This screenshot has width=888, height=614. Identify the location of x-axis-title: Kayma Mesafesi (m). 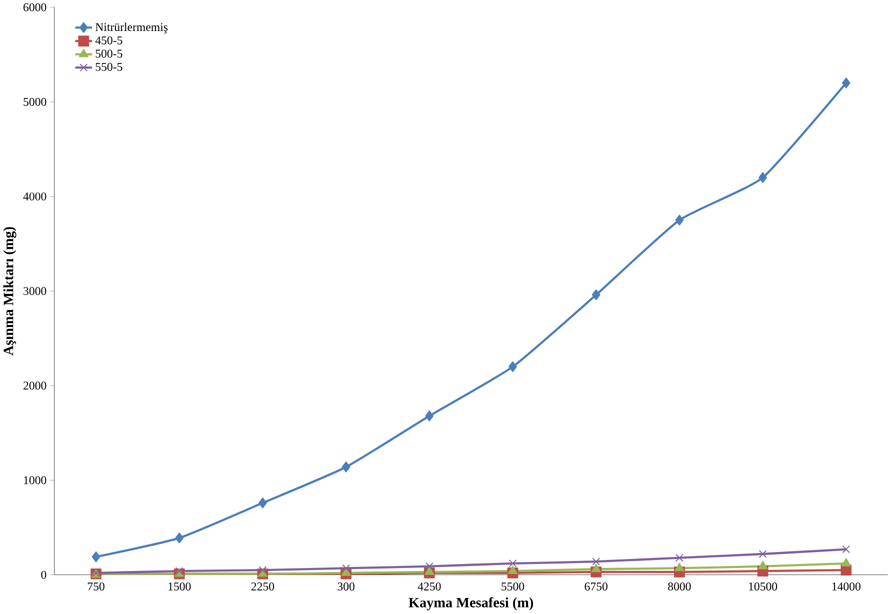
(471, 603).